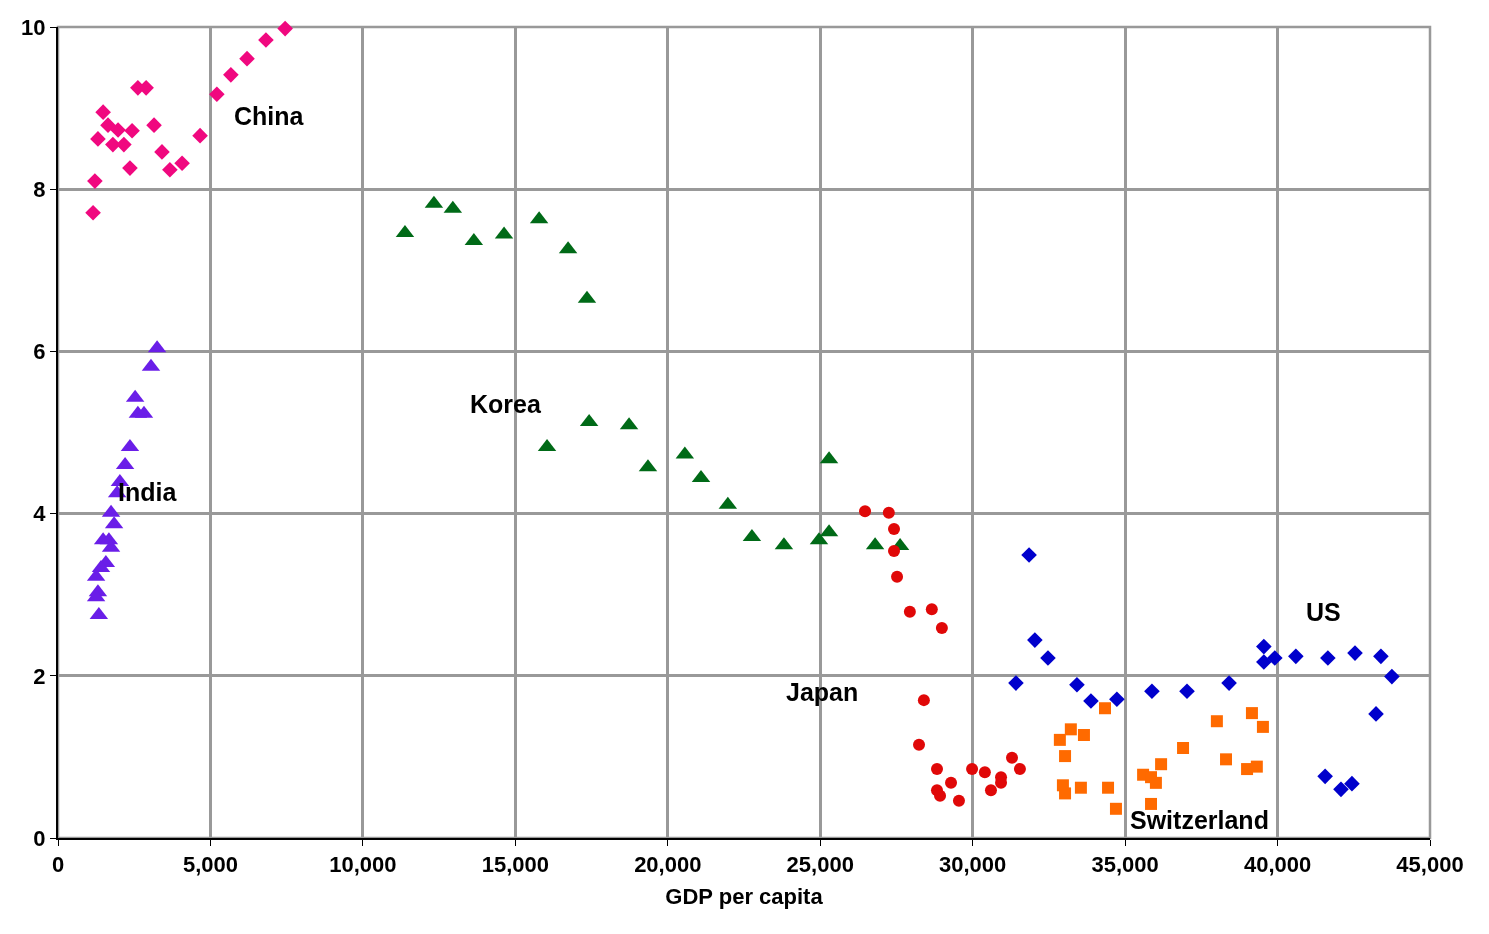  I want to click on x-tick-label: 5,000, so click(210, 865).